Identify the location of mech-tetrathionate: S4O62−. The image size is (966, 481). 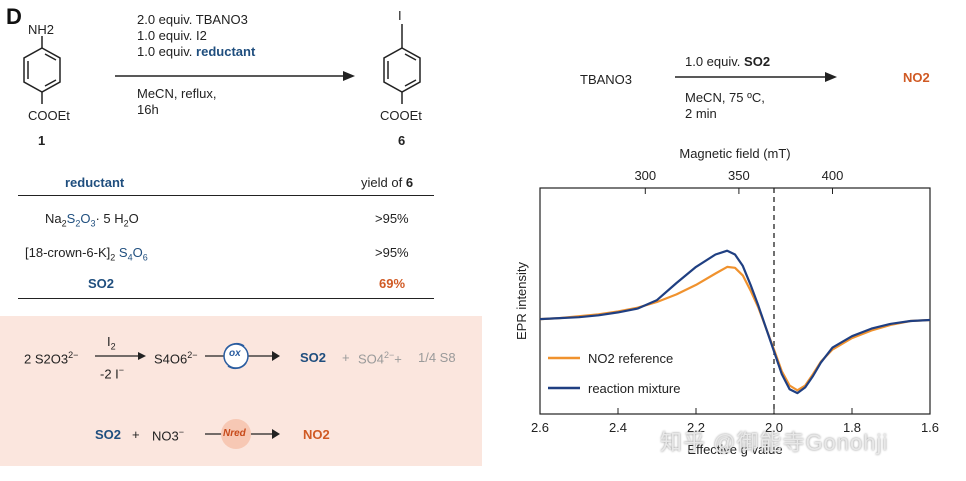
(176, 358).